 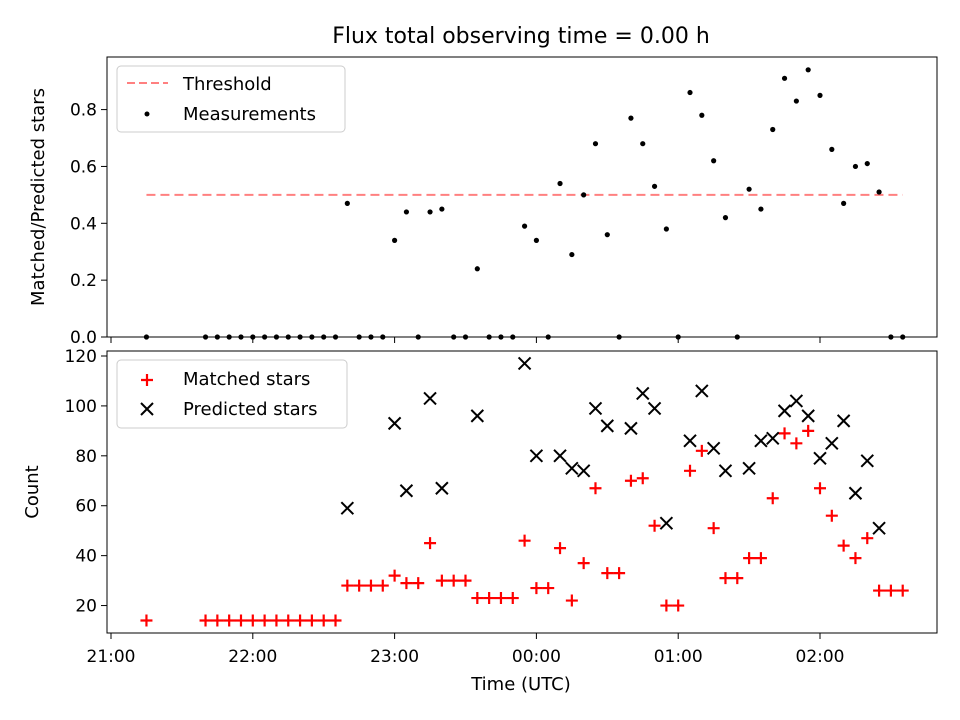 What do you see at coordinates (81, 357) in the screenshot?
I see `count-ytick-label: 120` at bounding box center [81, 357].